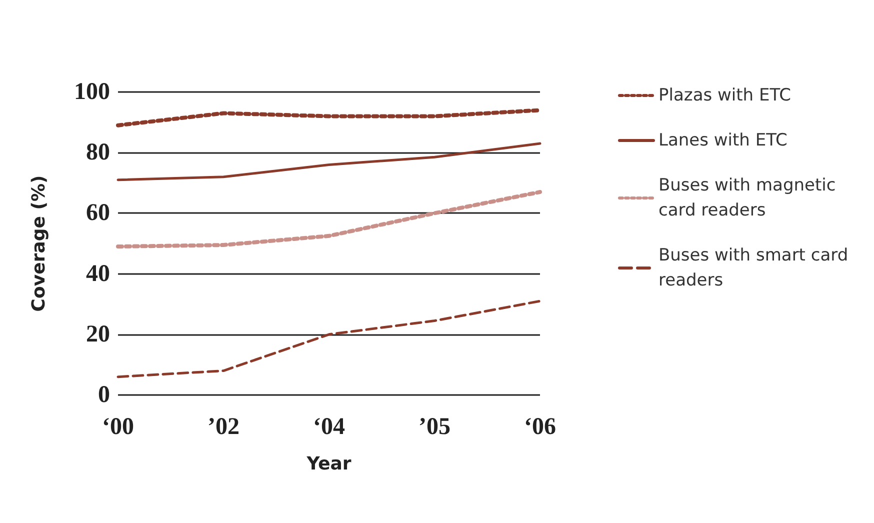 The height and width of the screenshot is (523, 874). What do you see at coordinates (98, 213) in the screenshot?
I see `y-tick-label: 60` at bounding box center [98, 213].